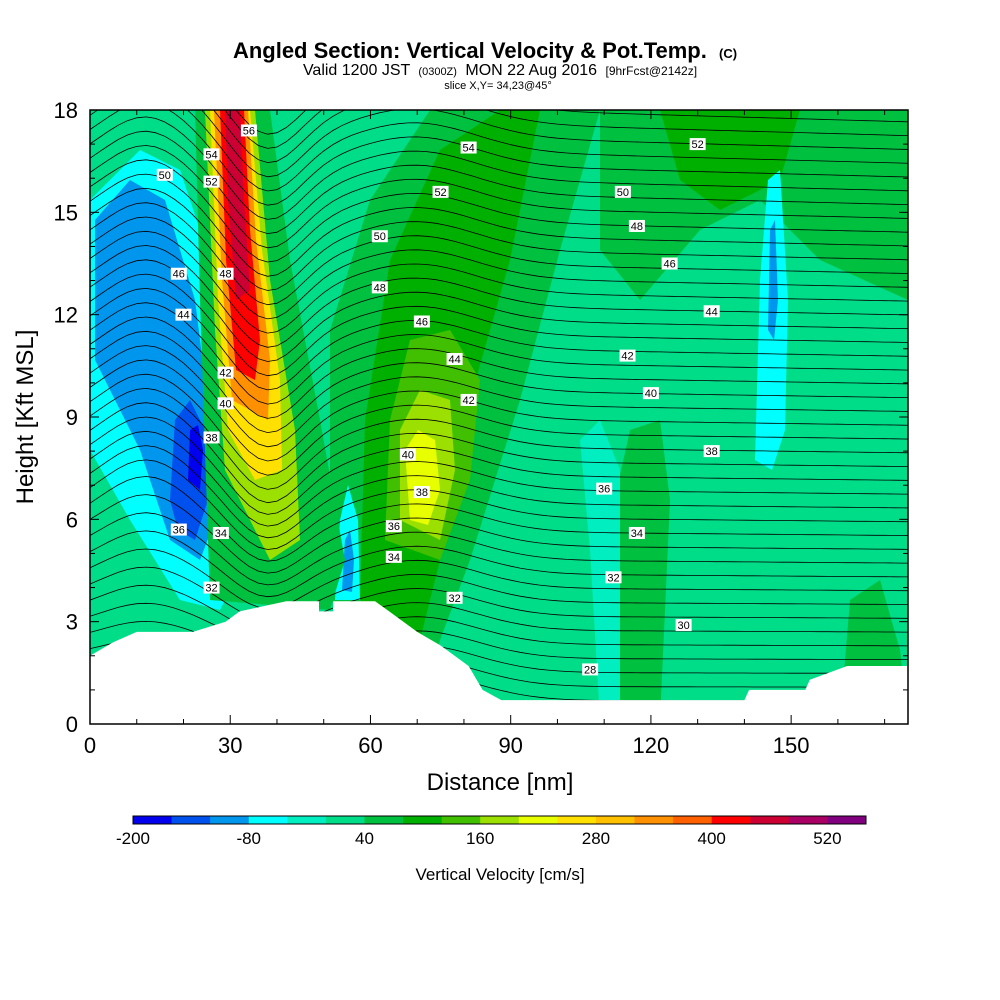 The width and height of the screenshot is (1000, 1000). I want to click on y-tick: 15, so click(481, 212).